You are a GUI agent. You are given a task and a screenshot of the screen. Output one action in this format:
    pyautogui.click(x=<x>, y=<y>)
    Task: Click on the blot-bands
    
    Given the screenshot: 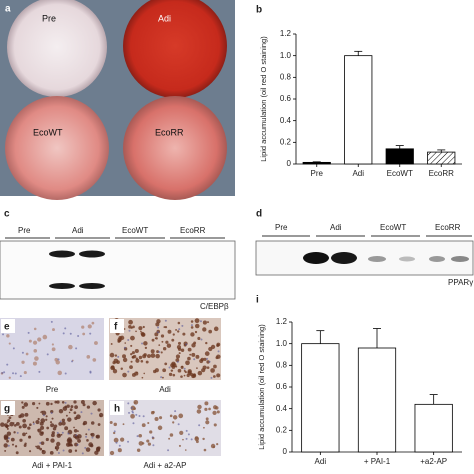 What is the action you would take?
    pyautogui.click(x=386, y=258)
    